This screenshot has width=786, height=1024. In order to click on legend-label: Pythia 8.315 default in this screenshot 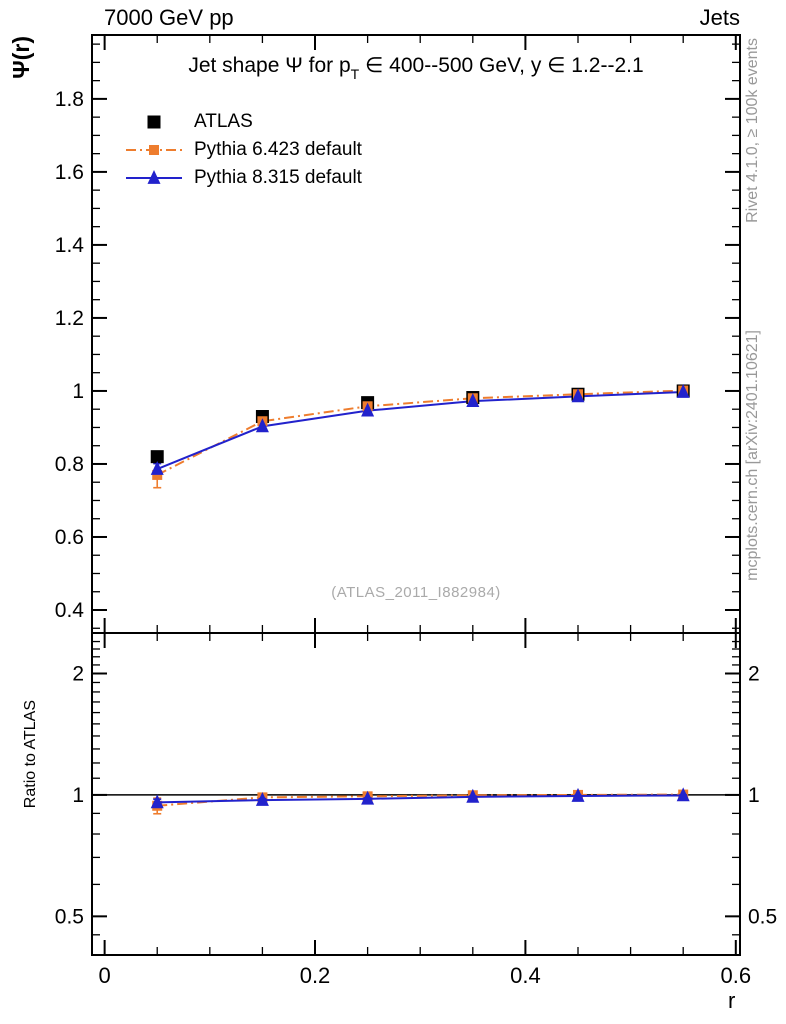, I will do `click(278, 177)`.